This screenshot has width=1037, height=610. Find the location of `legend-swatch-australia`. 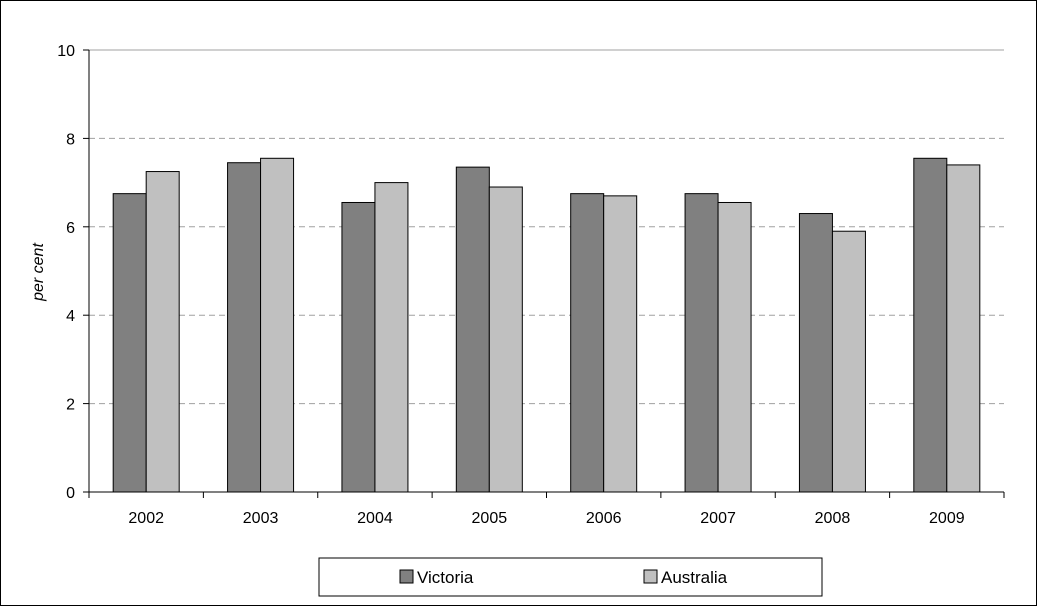

legend-swatch-australia is located at coordinates (650, 576).